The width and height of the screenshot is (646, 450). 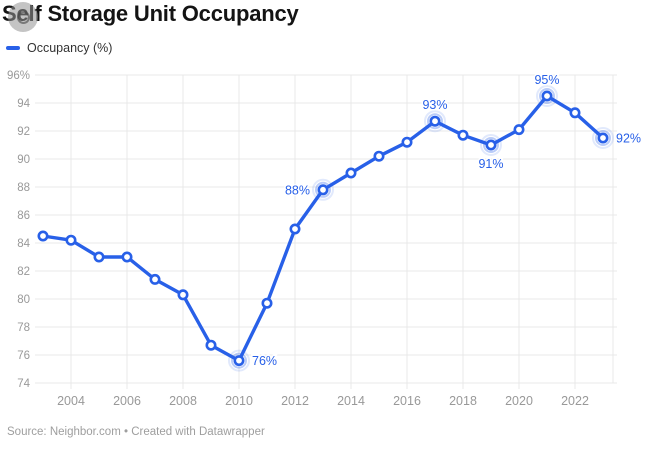 I want to click on legend-line-swatch, so click(x=13, y=48).